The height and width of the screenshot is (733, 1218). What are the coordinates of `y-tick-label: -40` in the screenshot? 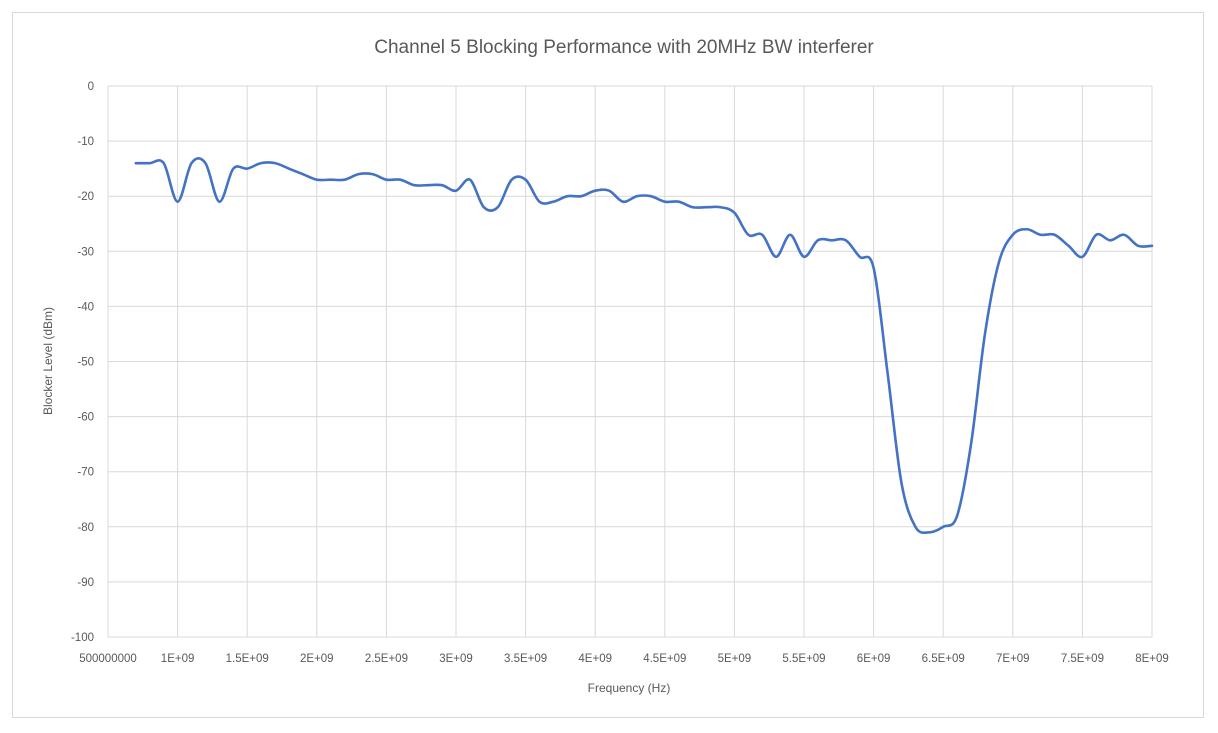 It's located at (85, 307).